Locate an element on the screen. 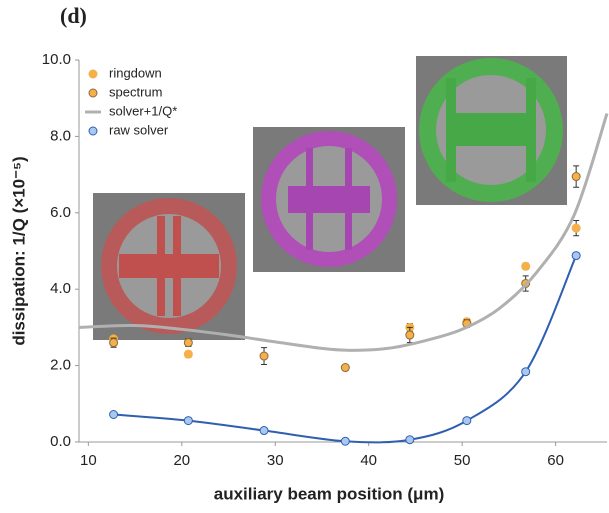  y-tick-label: 2.0 is located at coordinates (60, 365).